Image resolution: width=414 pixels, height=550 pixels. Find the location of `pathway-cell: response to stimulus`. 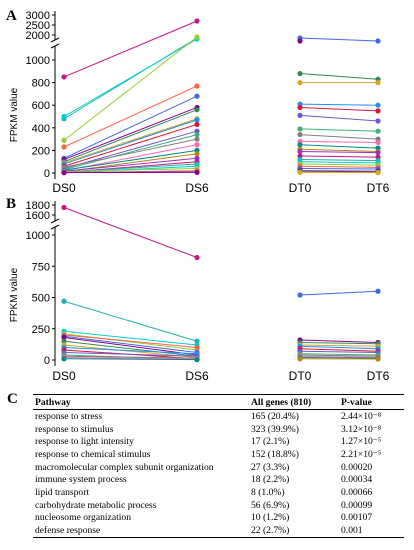

pathway-cell: response to stimulus is located at coordinates (74, 429).